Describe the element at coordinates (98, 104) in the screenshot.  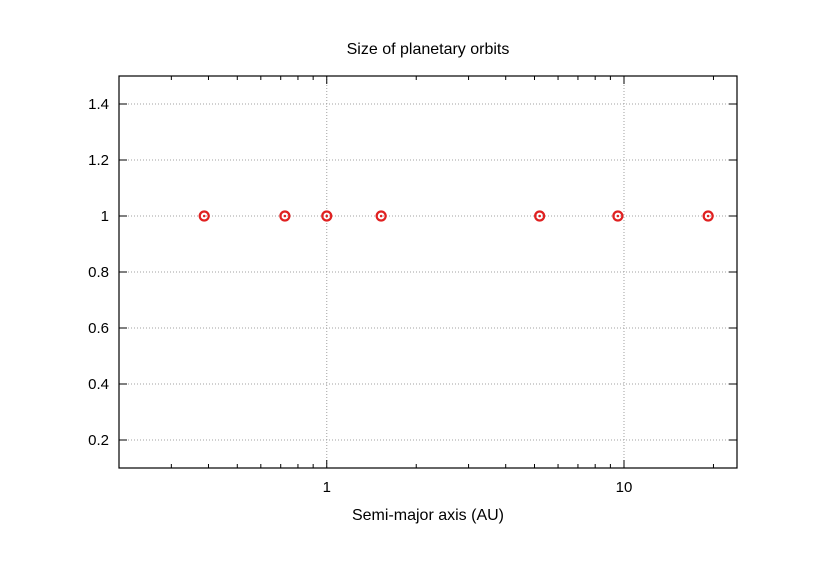
I see `y-tick-label: 1.4` at that location.